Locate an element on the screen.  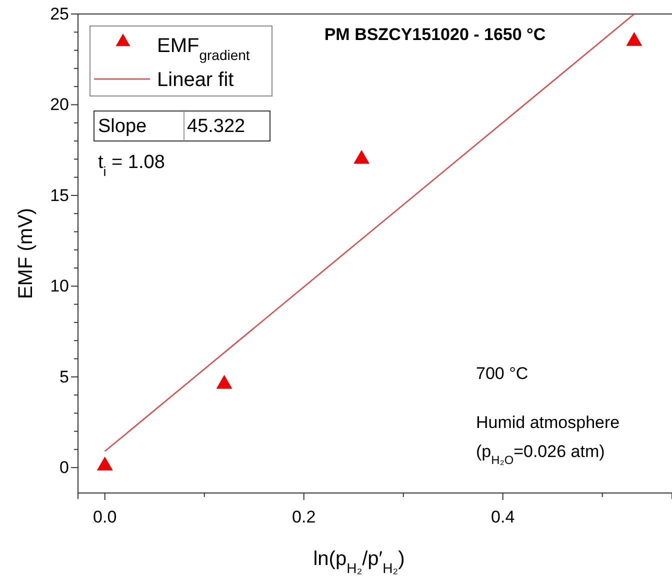
y-tick-label: 5 is located at coordinates (64, 376).